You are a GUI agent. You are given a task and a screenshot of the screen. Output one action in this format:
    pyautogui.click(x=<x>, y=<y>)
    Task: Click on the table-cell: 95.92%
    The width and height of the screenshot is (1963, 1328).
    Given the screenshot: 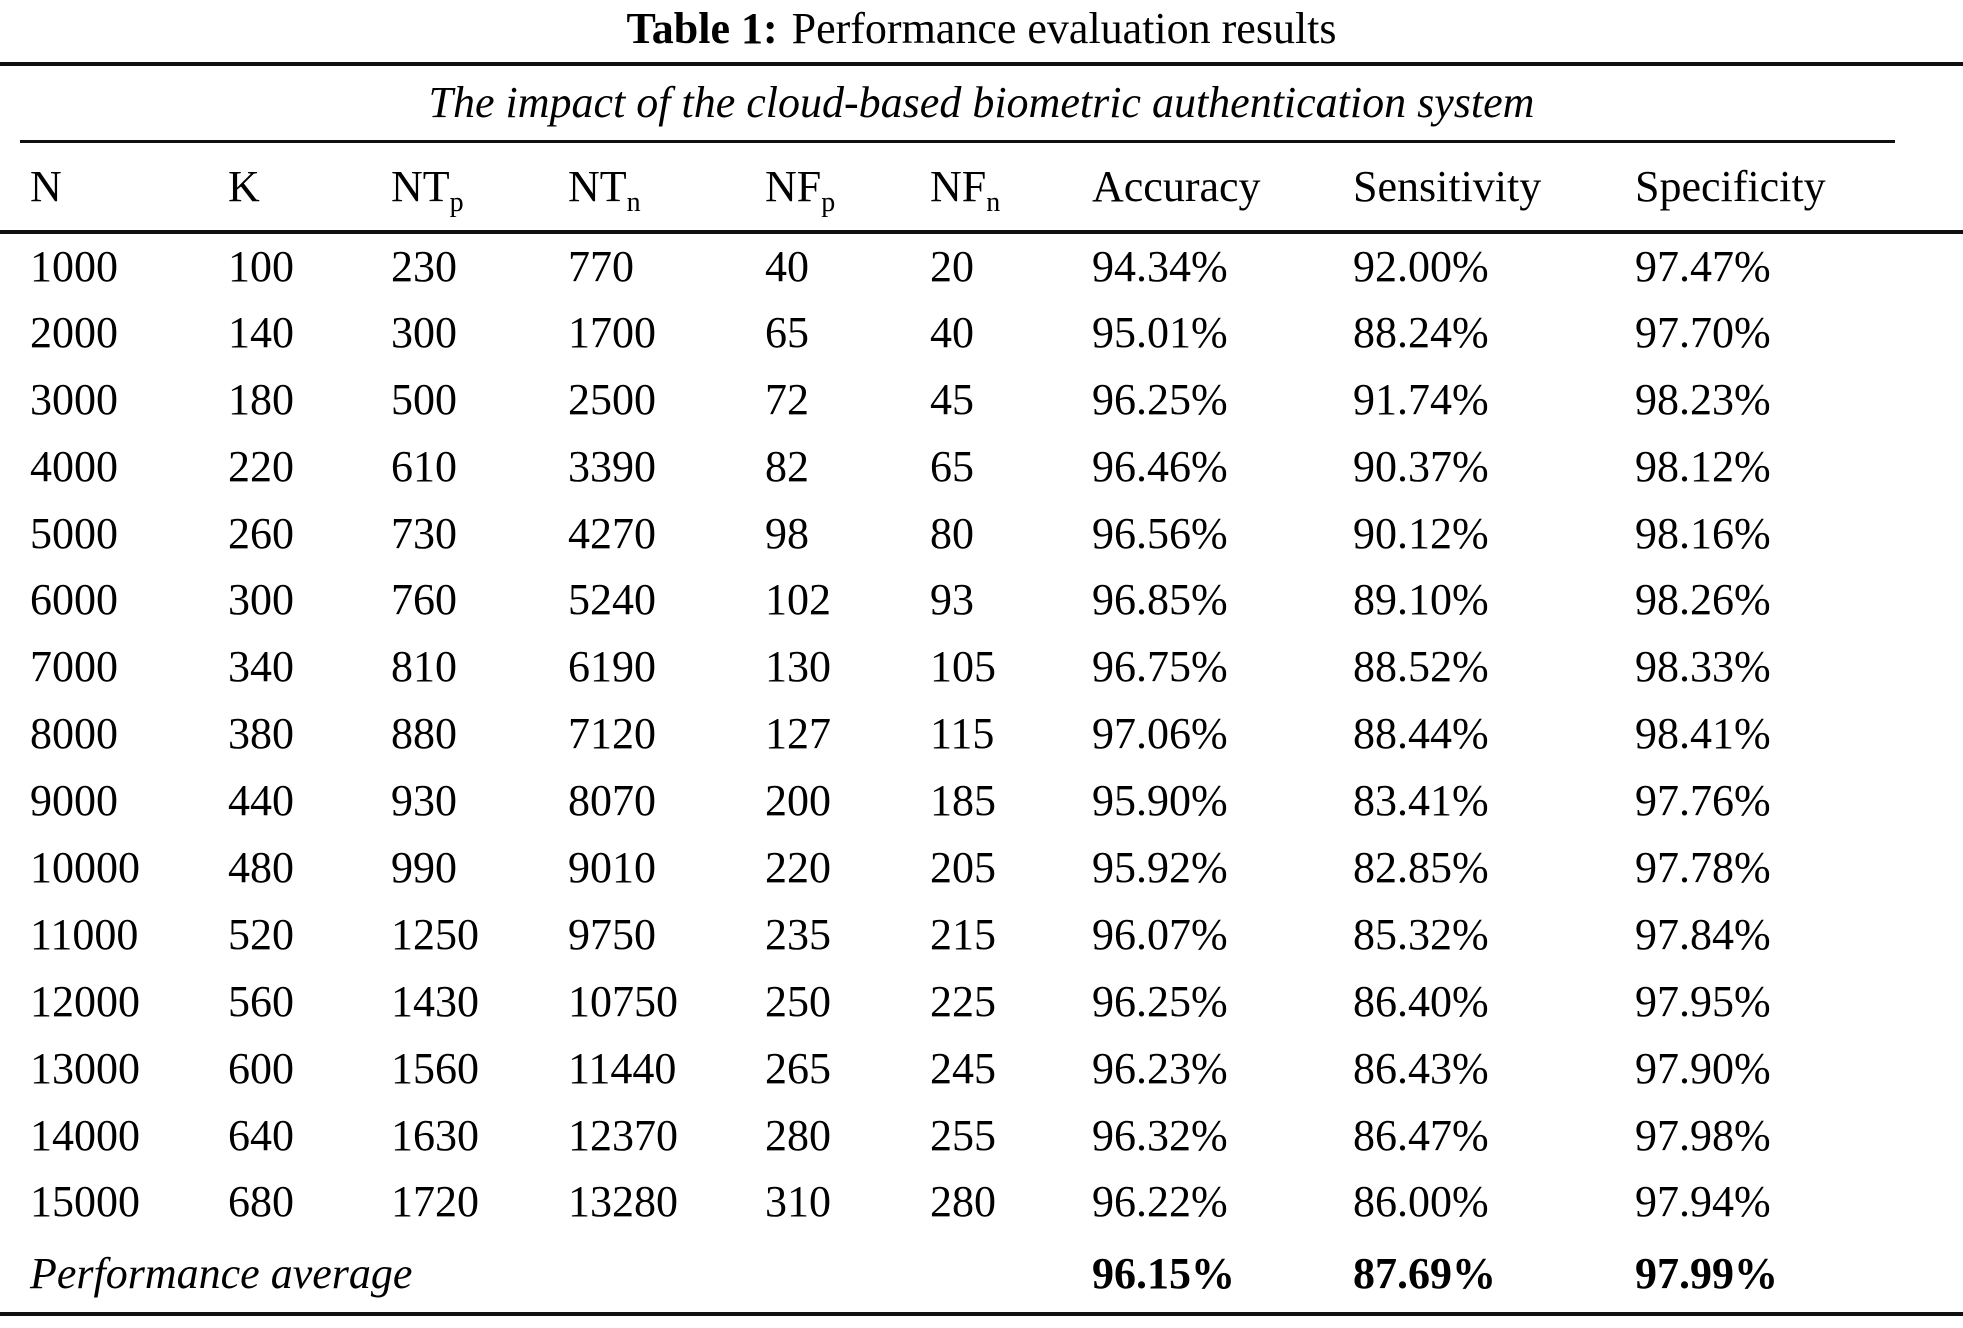 What is the action you would take?
    pyautogui.click(x=1160, y=867)
    